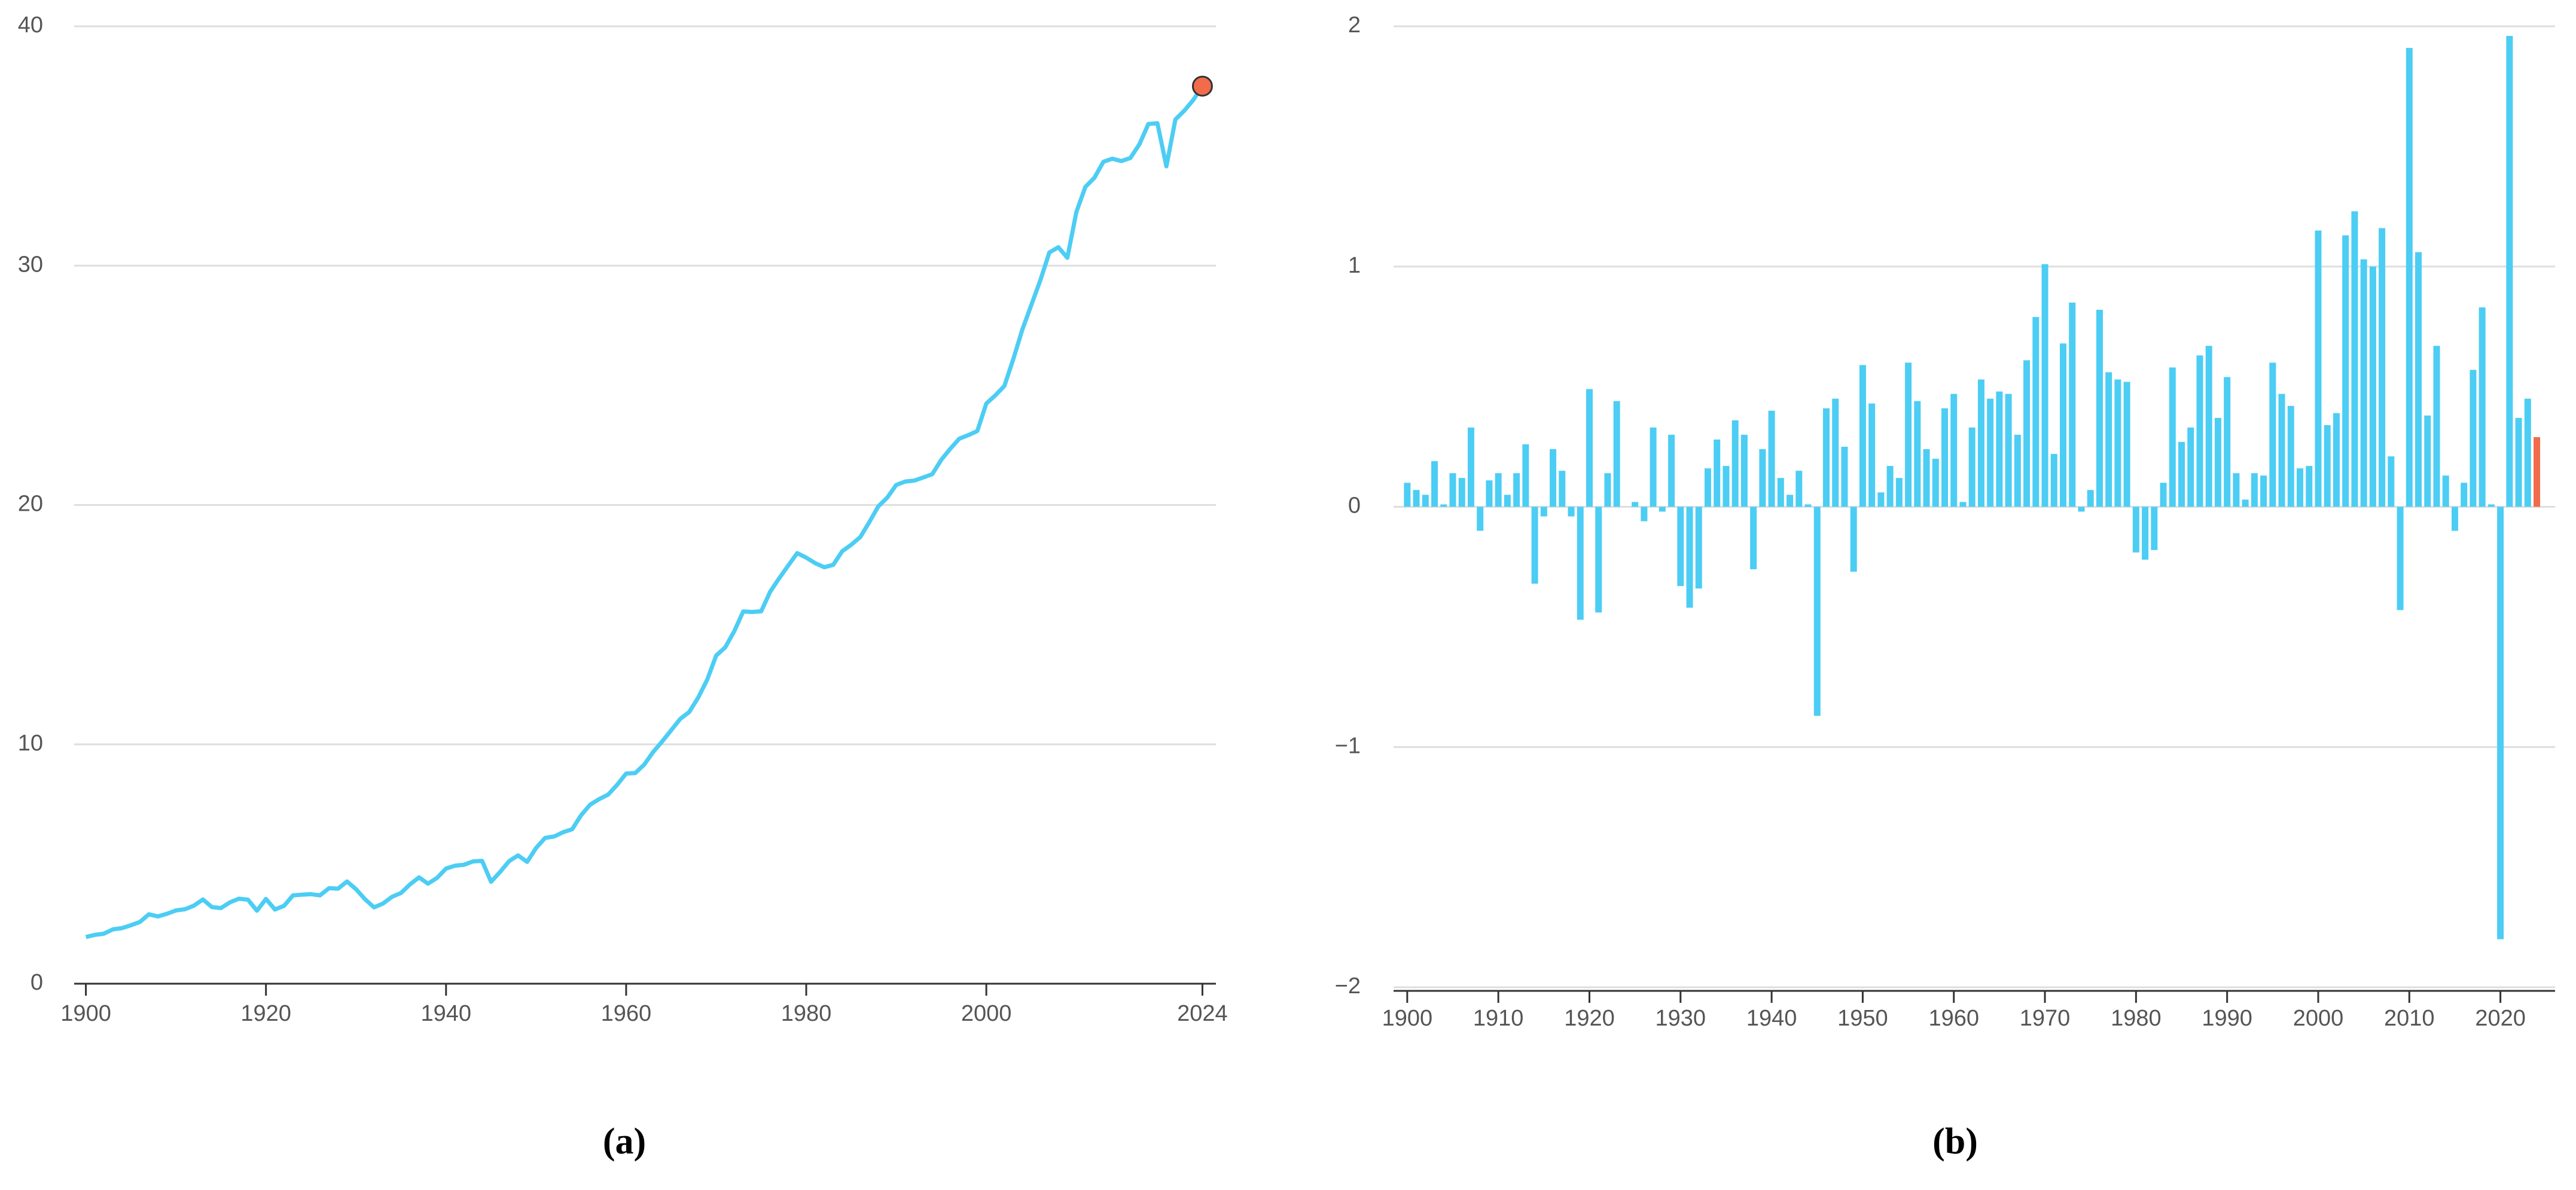 This screenshot has height=1190, width=2576. Describe the element at coordinates (1408, 1019) in the screenshot. I see `x-tick-label: 1900` at that location.